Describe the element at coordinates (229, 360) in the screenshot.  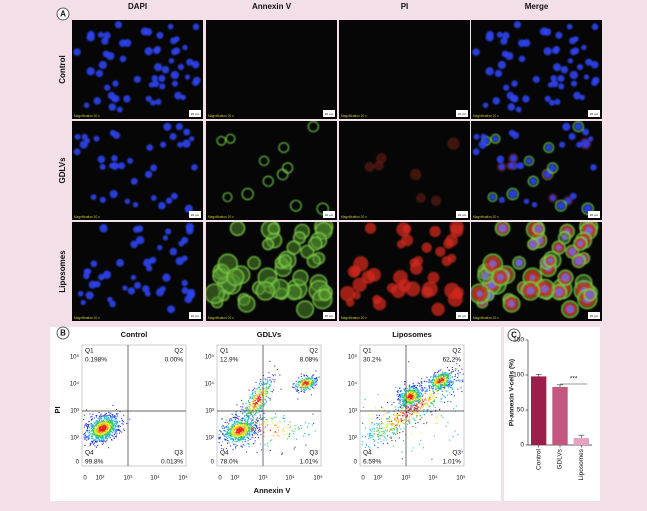
I see `quadrant-value: 12.9%` at that location.